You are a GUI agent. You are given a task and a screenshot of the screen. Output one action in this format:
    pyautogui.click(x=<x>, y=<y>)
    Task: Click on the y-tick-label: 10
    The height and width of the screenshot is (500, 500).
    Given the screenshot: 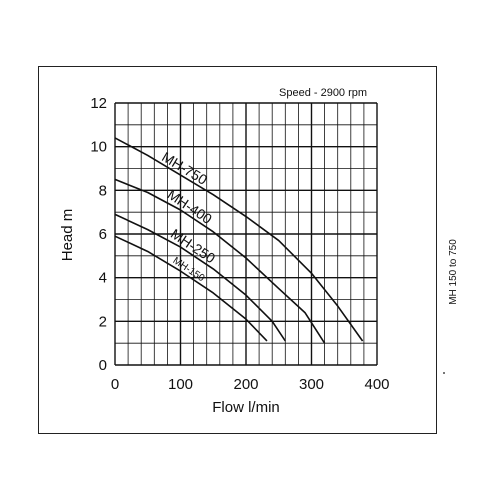 What is the action you would take?
    pyautogui.click(x=98, y=147)
    